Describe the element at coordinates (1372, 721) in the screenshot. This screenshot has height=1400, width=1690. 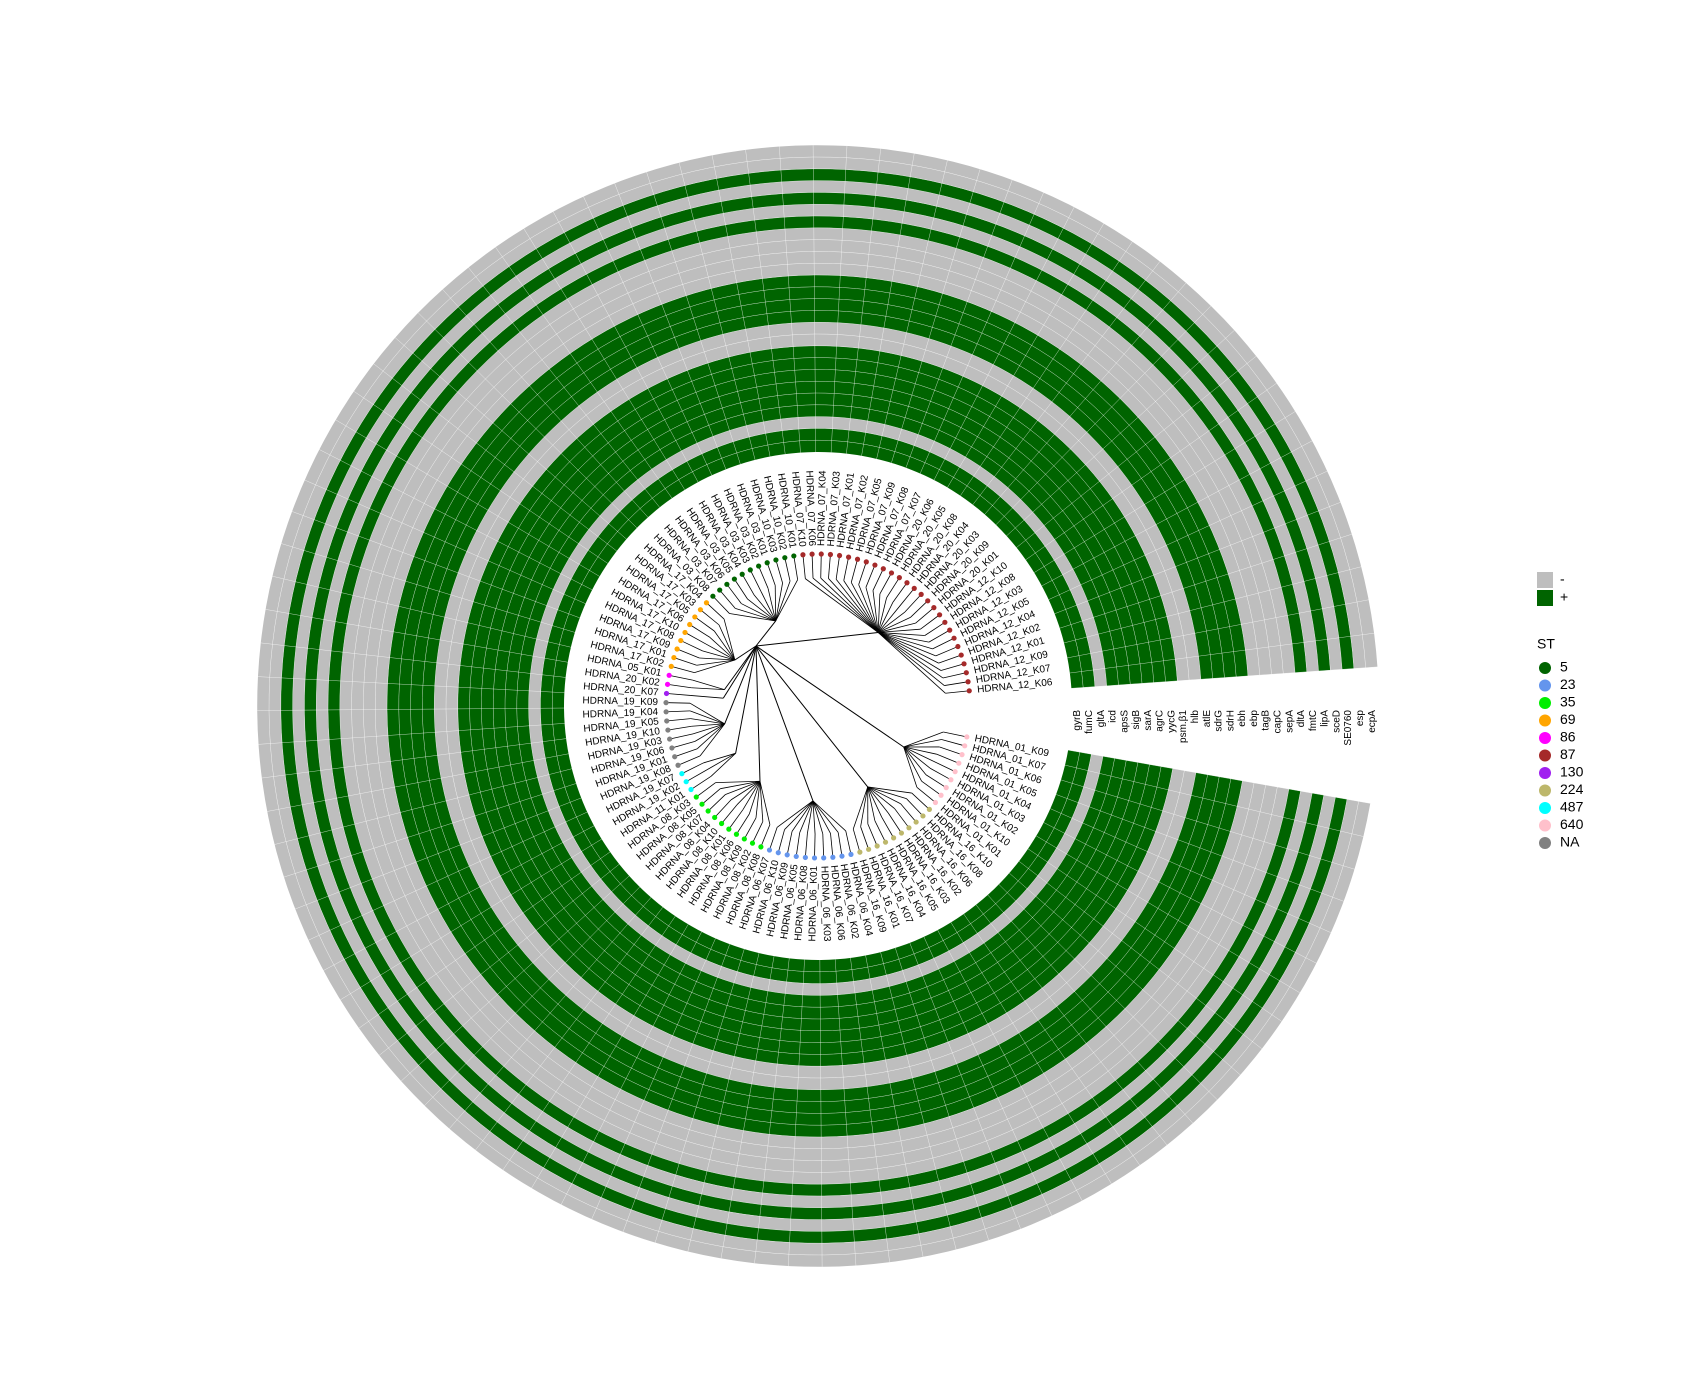
I see `gene-label: ecpA` at that location.